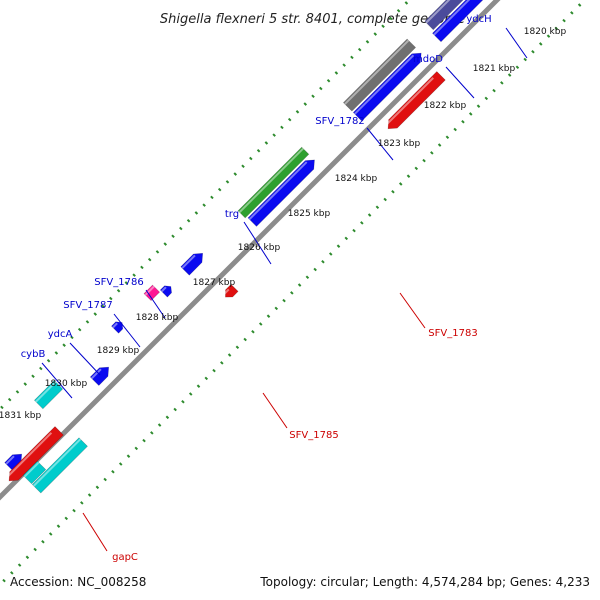 The height and width of the screenshot is (600, 600). What do you see at coordinates (60, 334) in the screenshot?
I see `gene-label: ydcA` at bounding box center [60, 334].